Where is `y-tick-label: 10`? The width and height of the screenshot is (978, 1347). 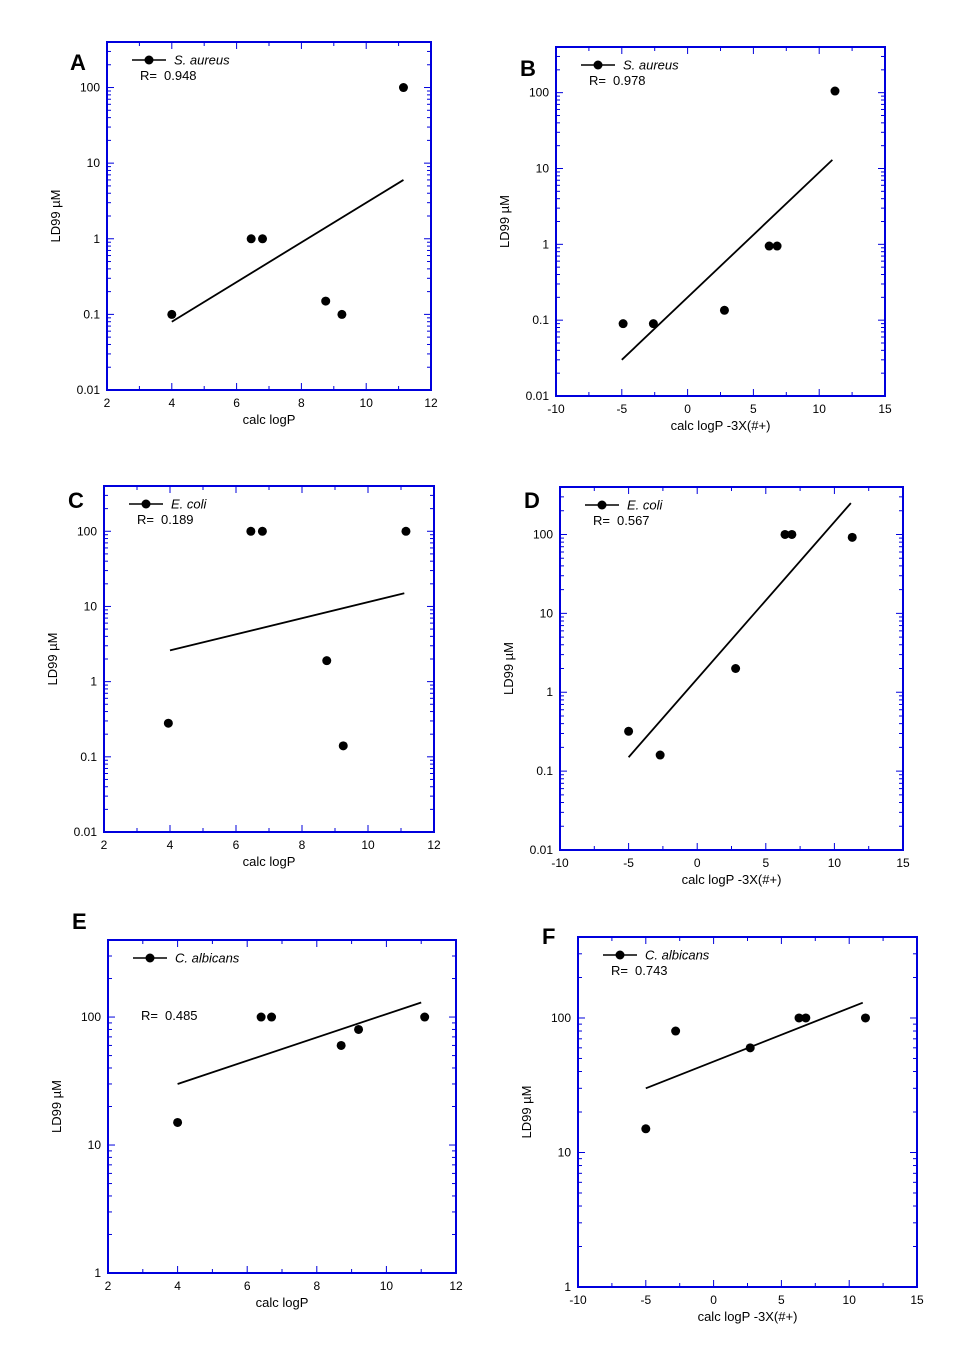
y-tick-label: 10 is located at coordinates (543, 168).